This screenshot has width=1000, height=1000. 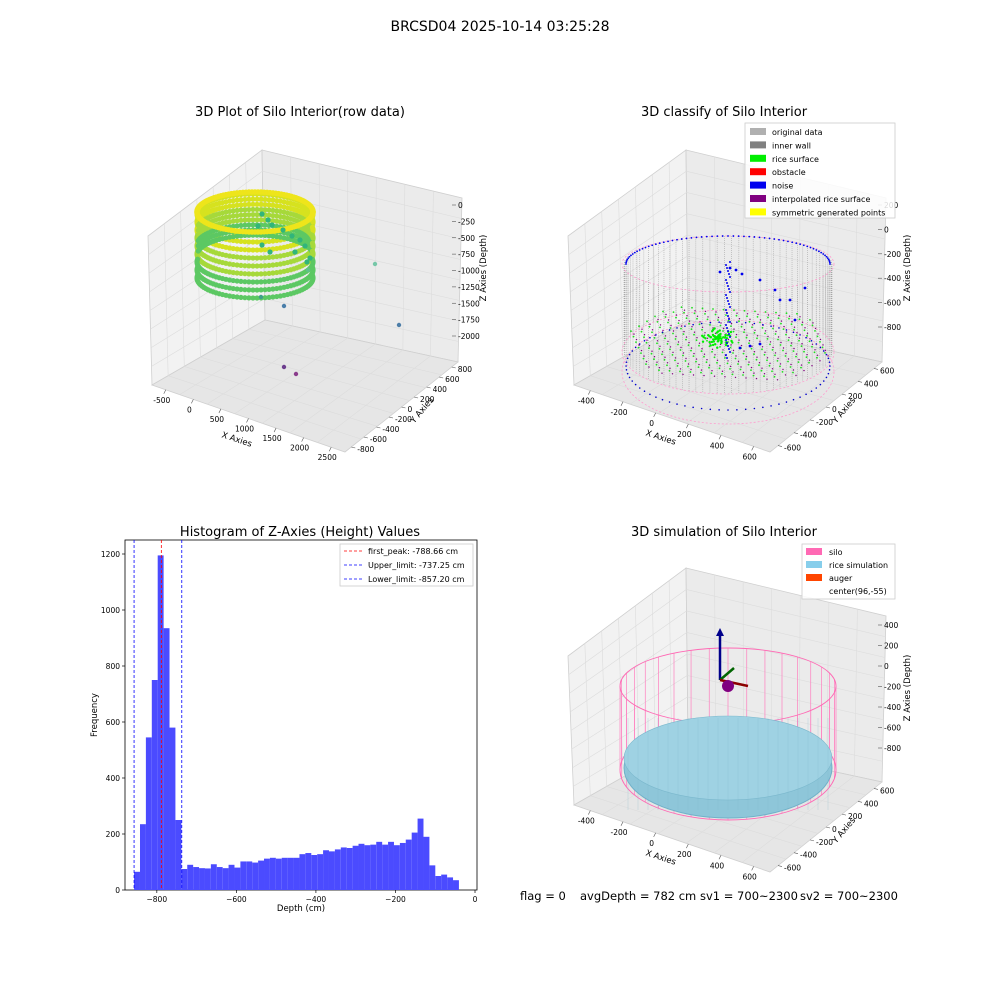 What do you see at coordinates (892, 707) in the screenshot?
I see `z-tick-label: -400` at bounding box center [892, 707].